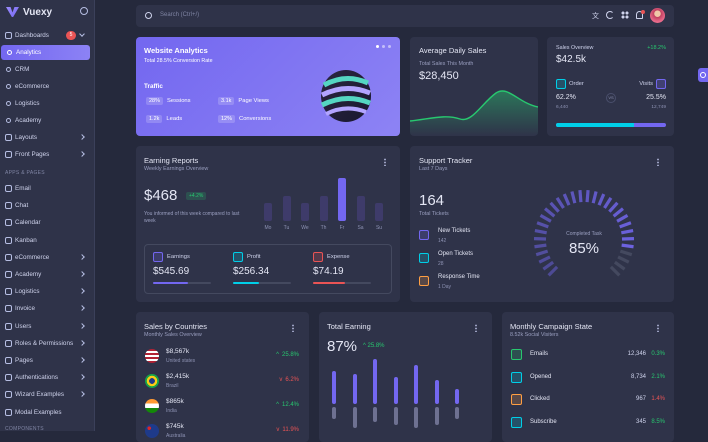 This screenshot has height=442, width=708. Describe the element at coordinates (47, 326) in the screenshot. I see `sidebar-item-users: Users` at that location.